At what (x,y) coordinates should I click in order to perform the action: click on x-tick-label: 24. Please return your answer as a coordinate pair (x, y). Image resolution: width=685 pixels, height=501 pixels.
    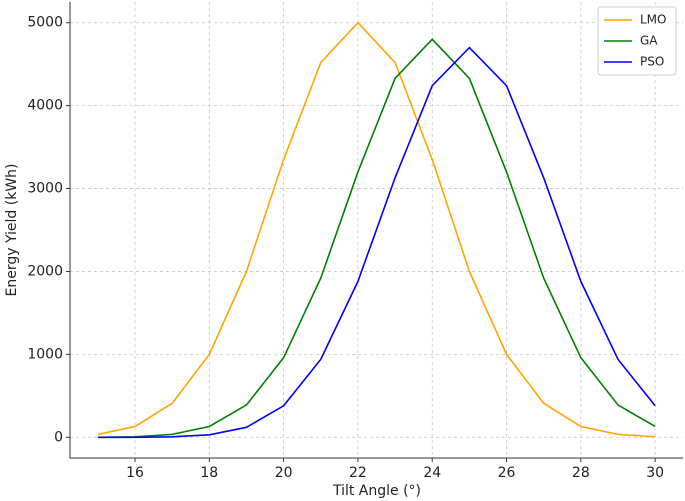
    Looking at the image, I should click on (432, 473).